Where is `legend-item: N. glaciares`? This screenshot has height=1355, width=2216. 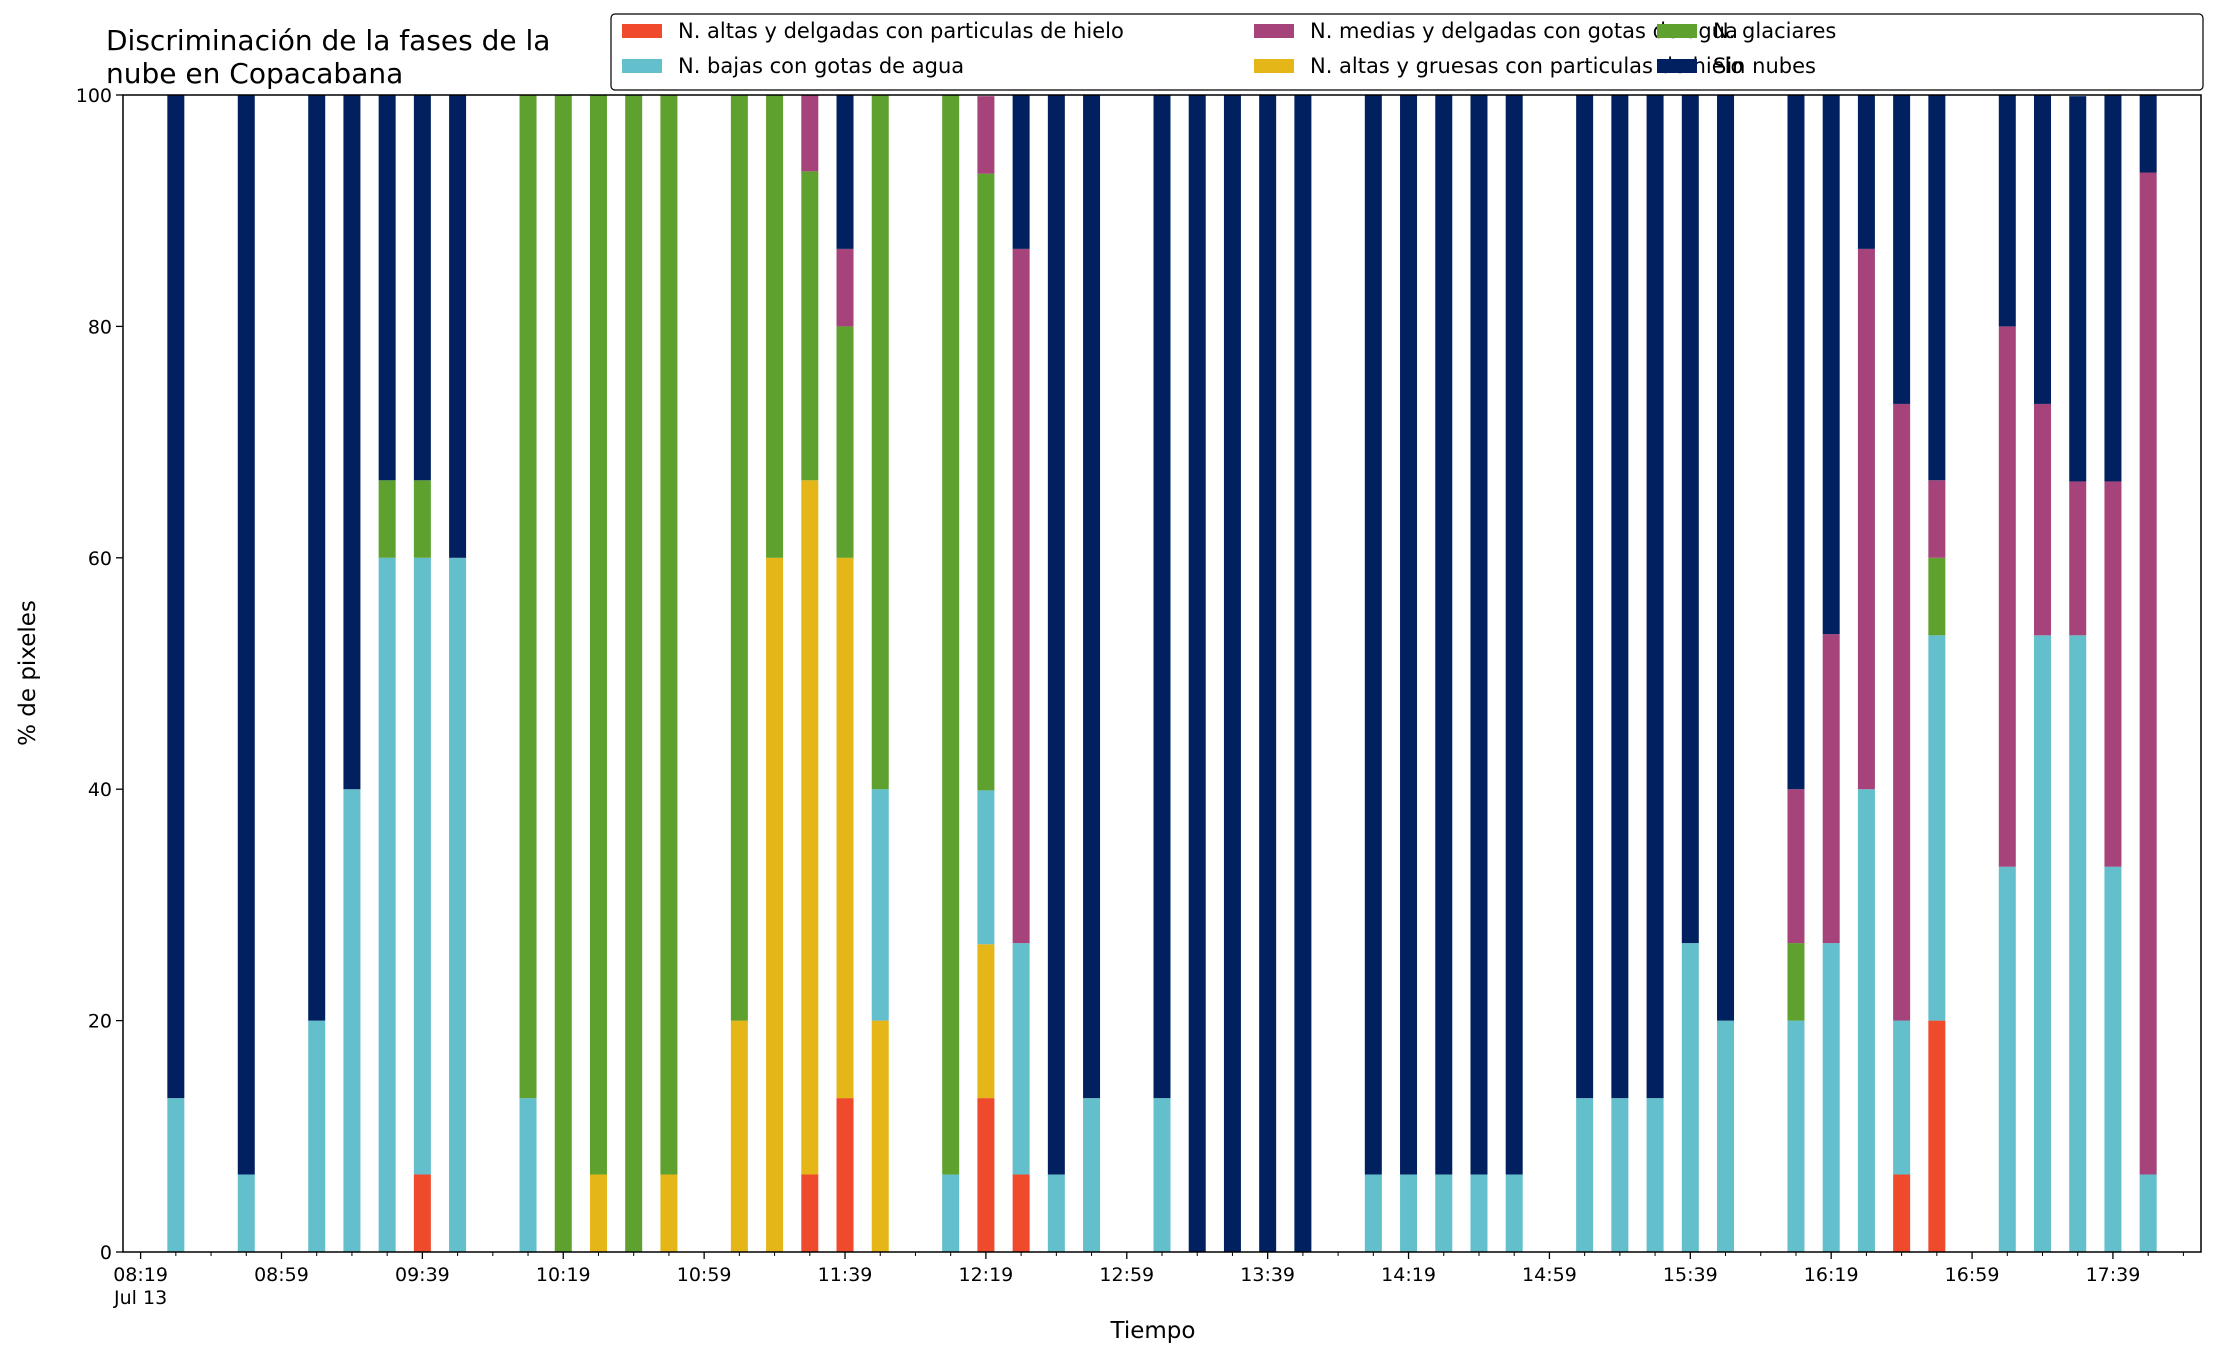 legend-item: N. glaciares is located at coordinates (1746, 31).